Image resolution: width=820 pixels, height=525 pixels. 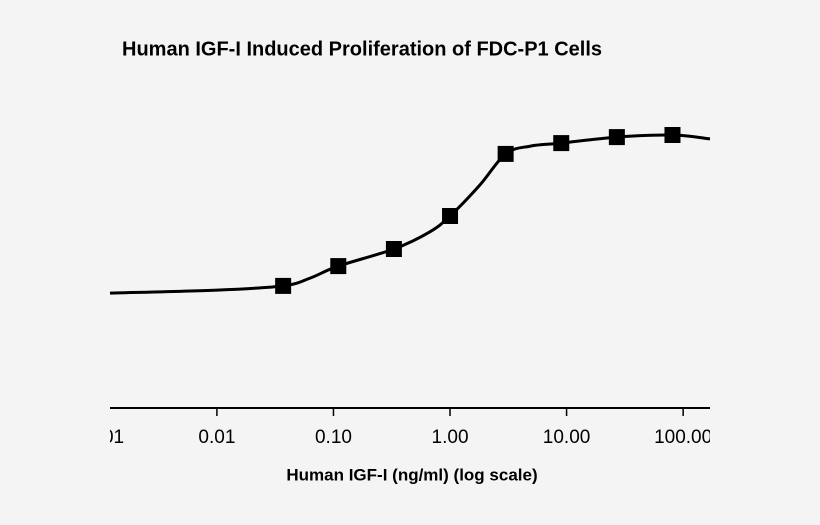 What do you see at coordinates (411, 474) in the screenshot?
I see `x-axis-title: Human IGF-I (ng/ml) (log scale)` at bounding box center [411, 474].